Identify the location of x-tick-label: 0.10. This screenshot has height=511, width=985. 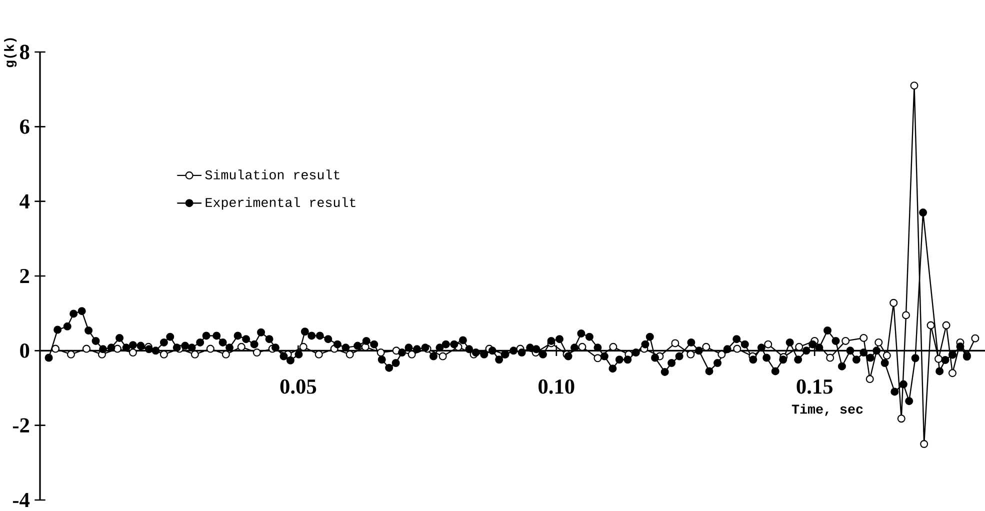
(556, 386).